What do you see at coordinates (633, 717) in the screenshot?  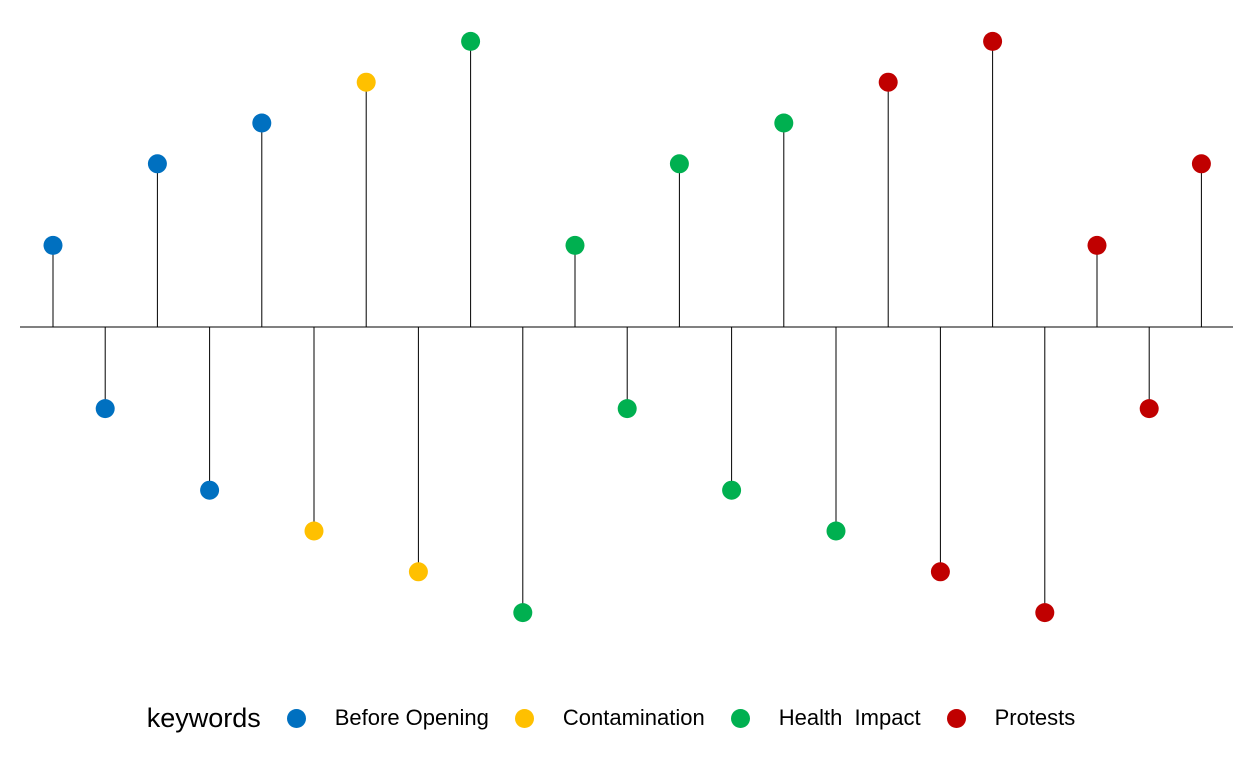 I see `legend-label: Contamination` at bounding box center [633, 717].